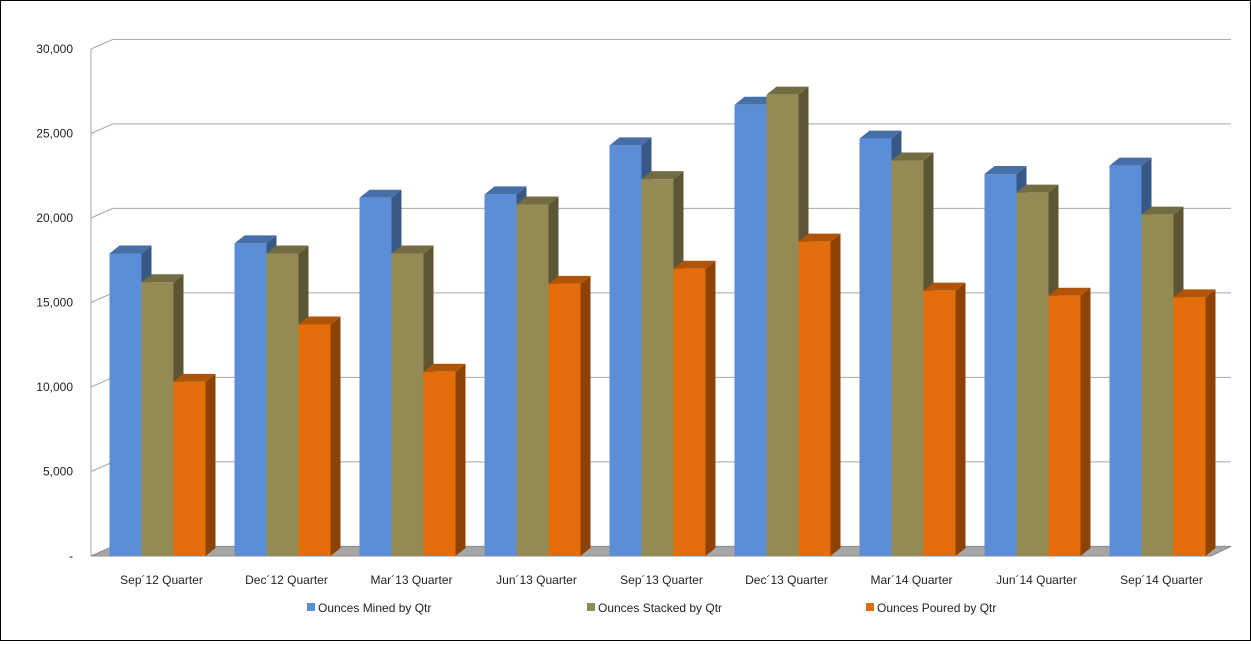  I want to click on x-tick-label: Sep´12 Quarter, so click(161, 580).